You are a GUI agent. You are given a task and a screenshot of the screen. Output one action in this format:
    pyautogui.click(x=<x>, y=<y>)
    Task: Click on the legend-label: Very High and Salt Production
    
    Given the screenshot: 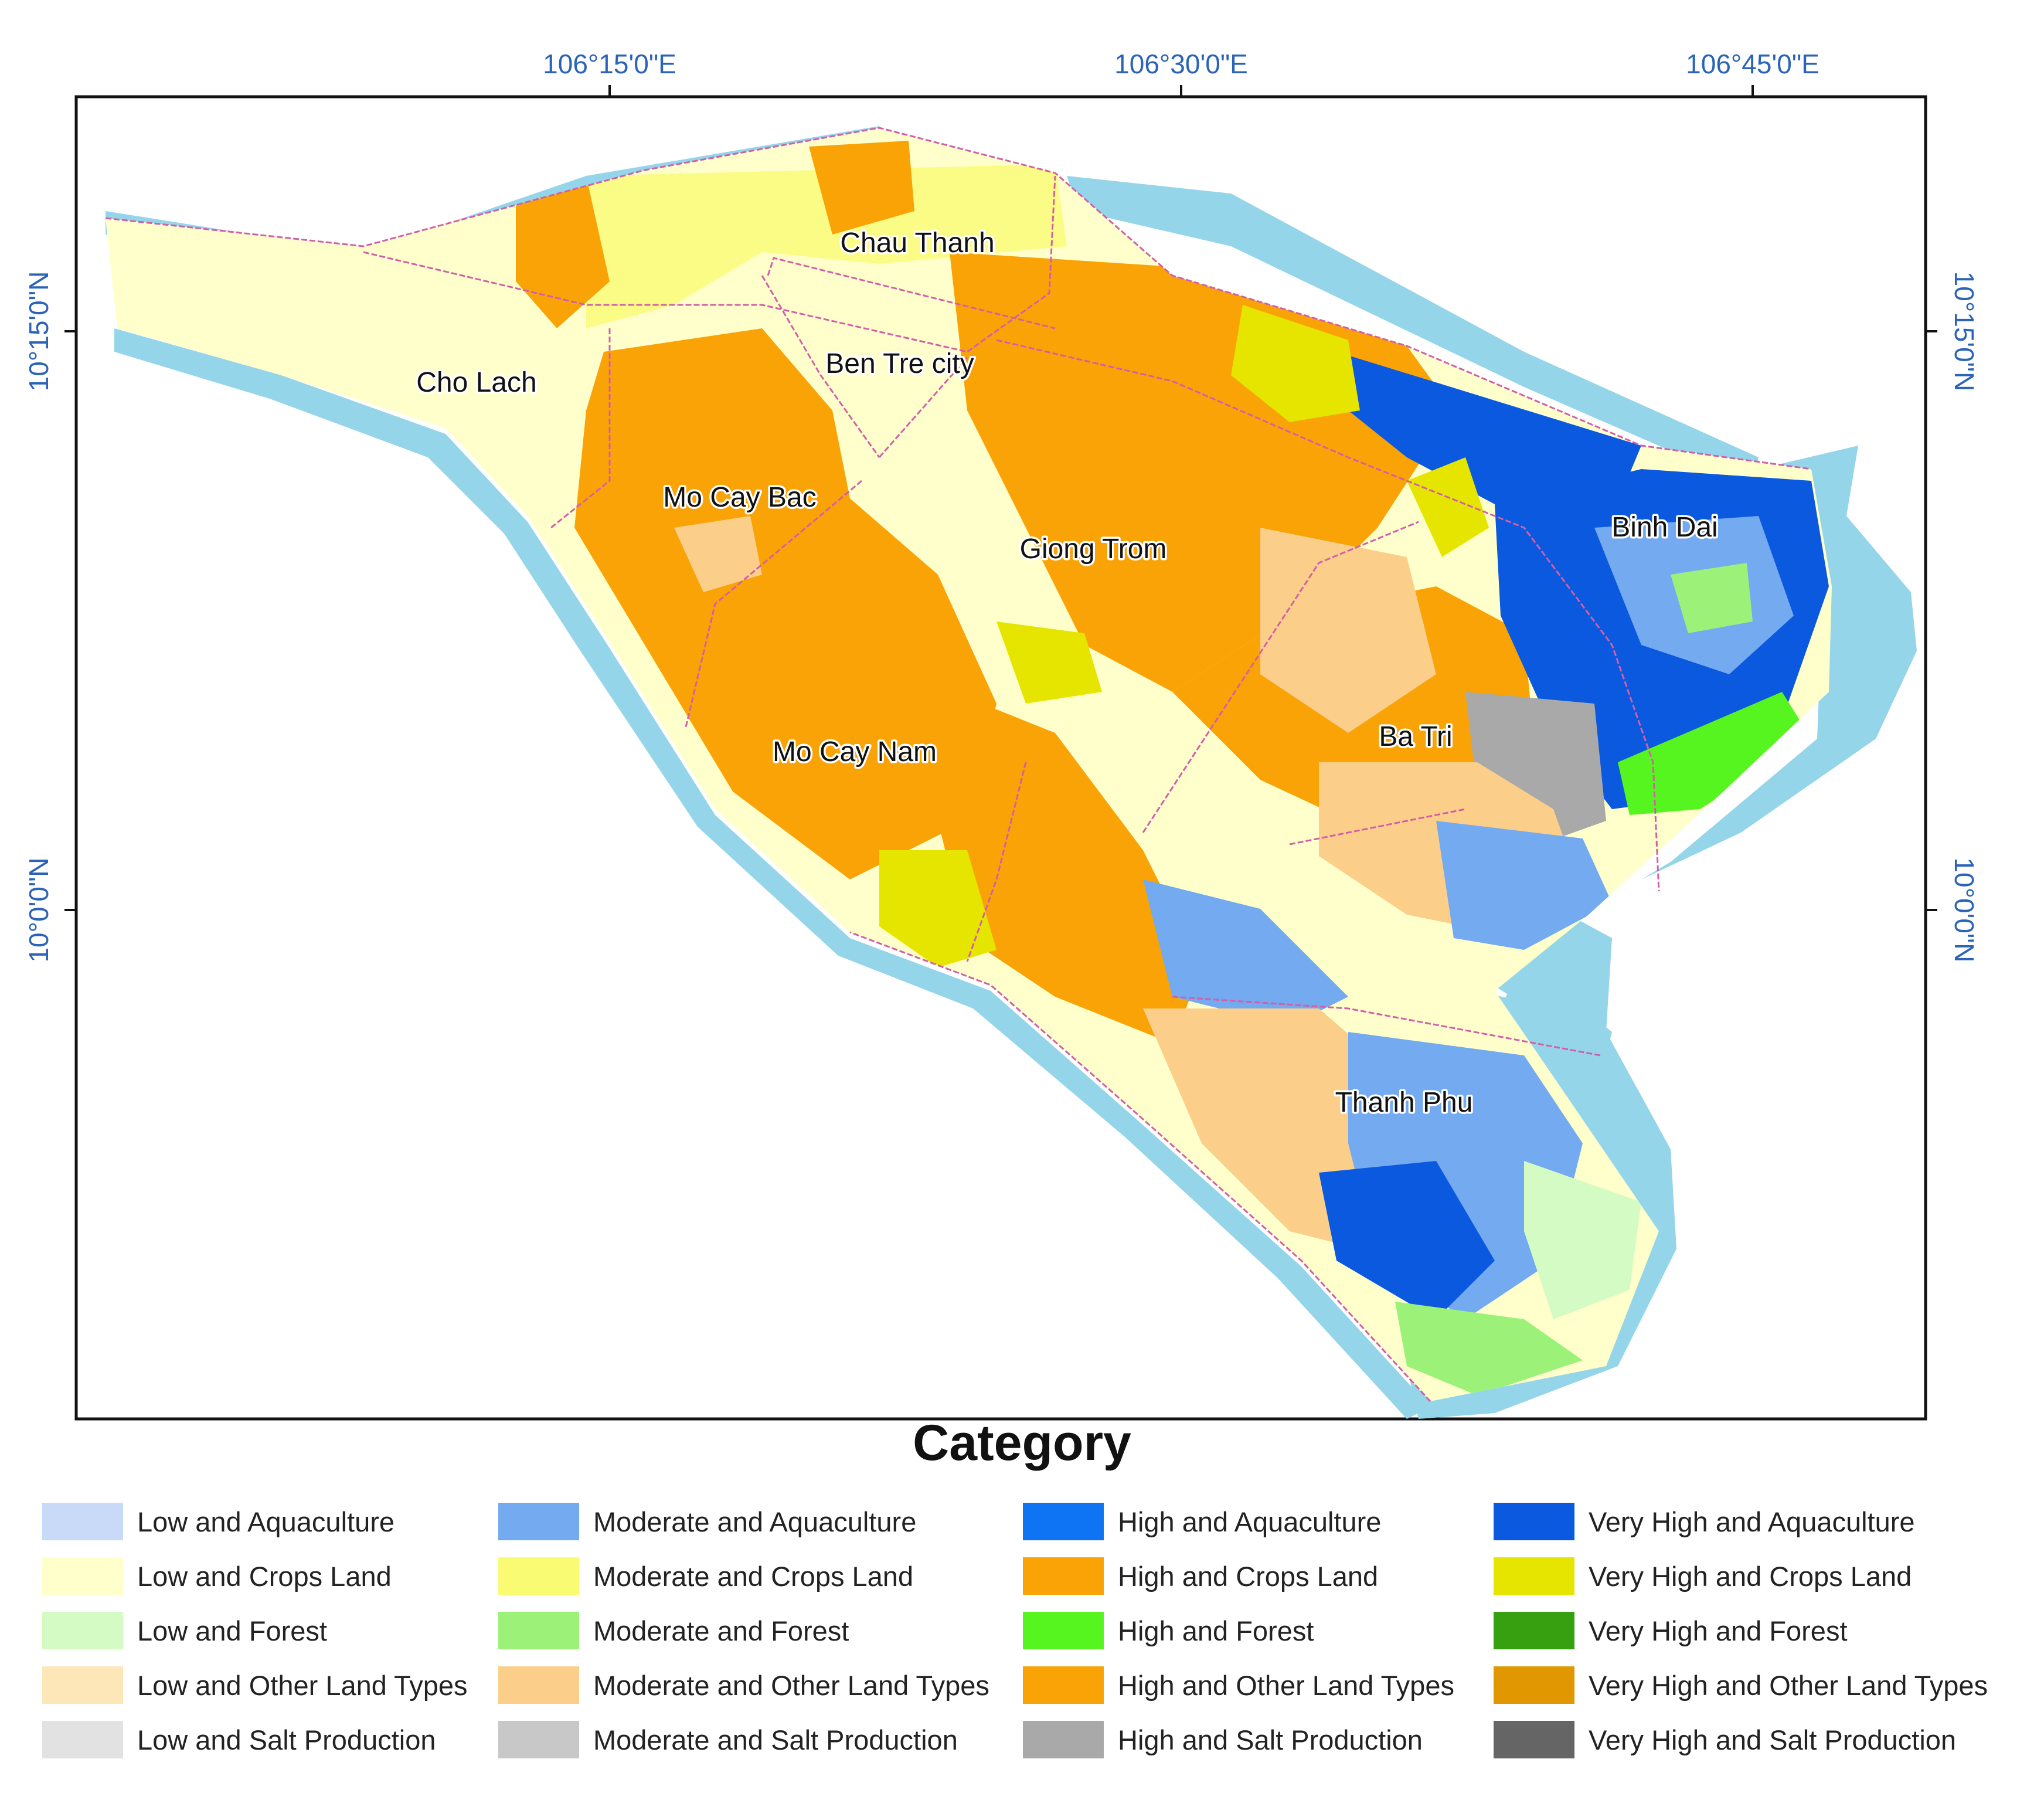 What is the action you would take?
    pyautogui.click(x=1773, y=1739)
    